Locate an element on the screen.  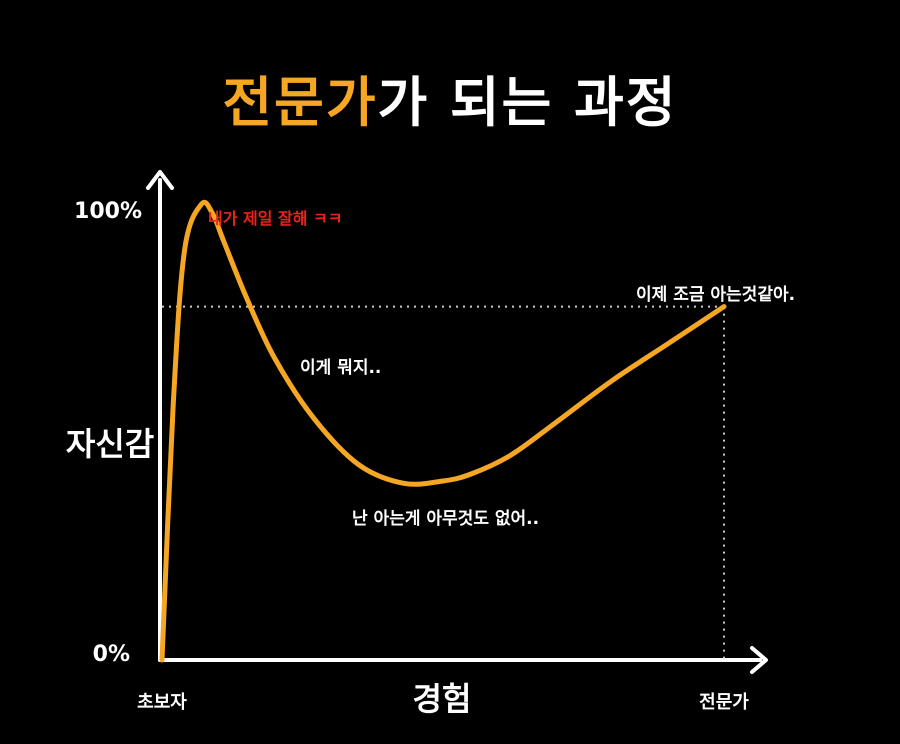
annotation-valley: 난 아는게 아무것도 없어.. is located at coordinates (445, 519).